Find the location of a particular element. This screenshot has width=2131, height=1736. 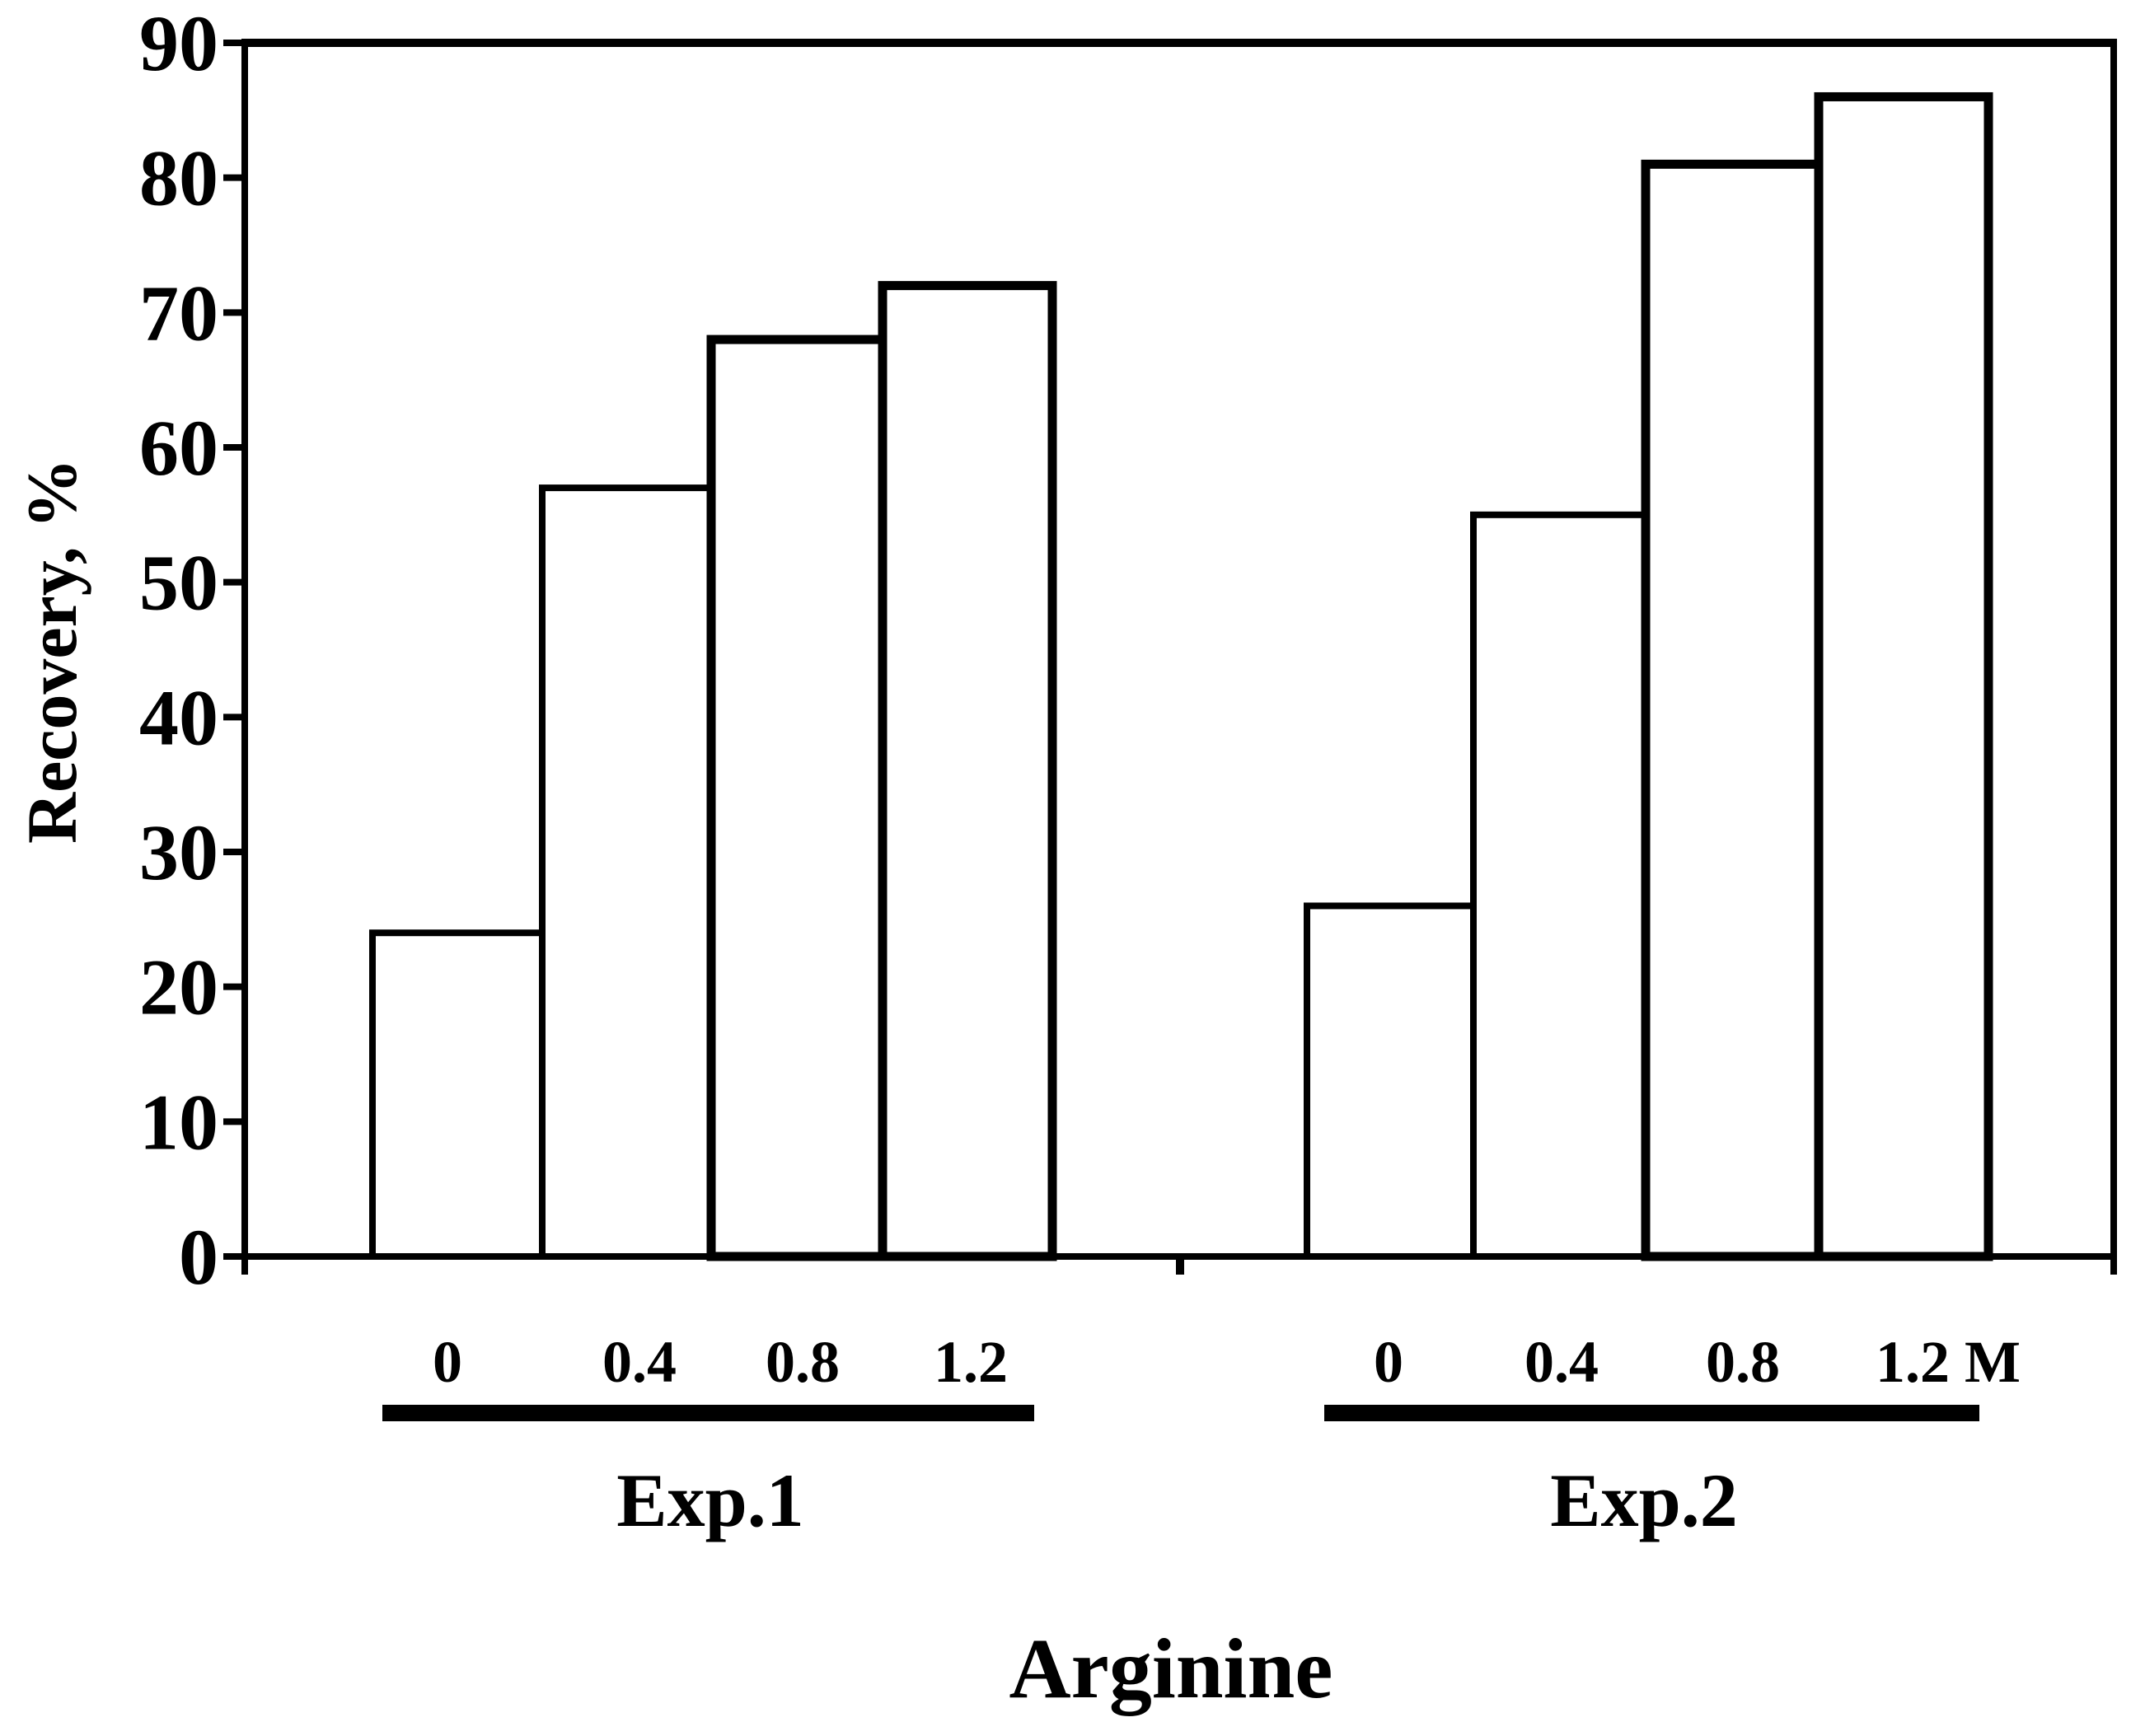

y-tick-label: 0 is located at coordinates (198, 1257).